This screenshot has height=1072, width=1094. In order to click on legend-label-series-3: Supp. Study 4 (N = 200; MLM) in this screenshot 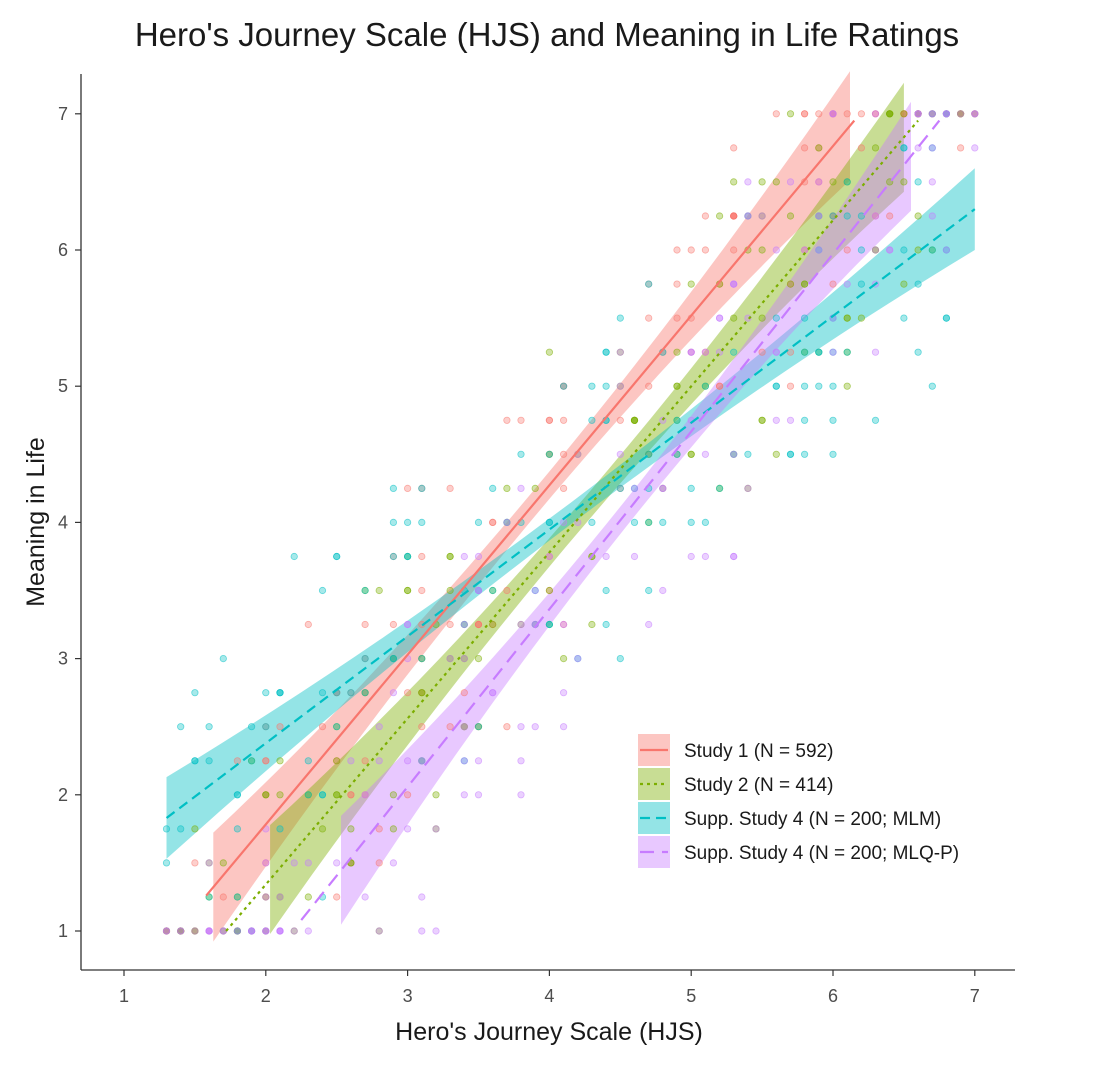, I will do `click(812, 819)`.